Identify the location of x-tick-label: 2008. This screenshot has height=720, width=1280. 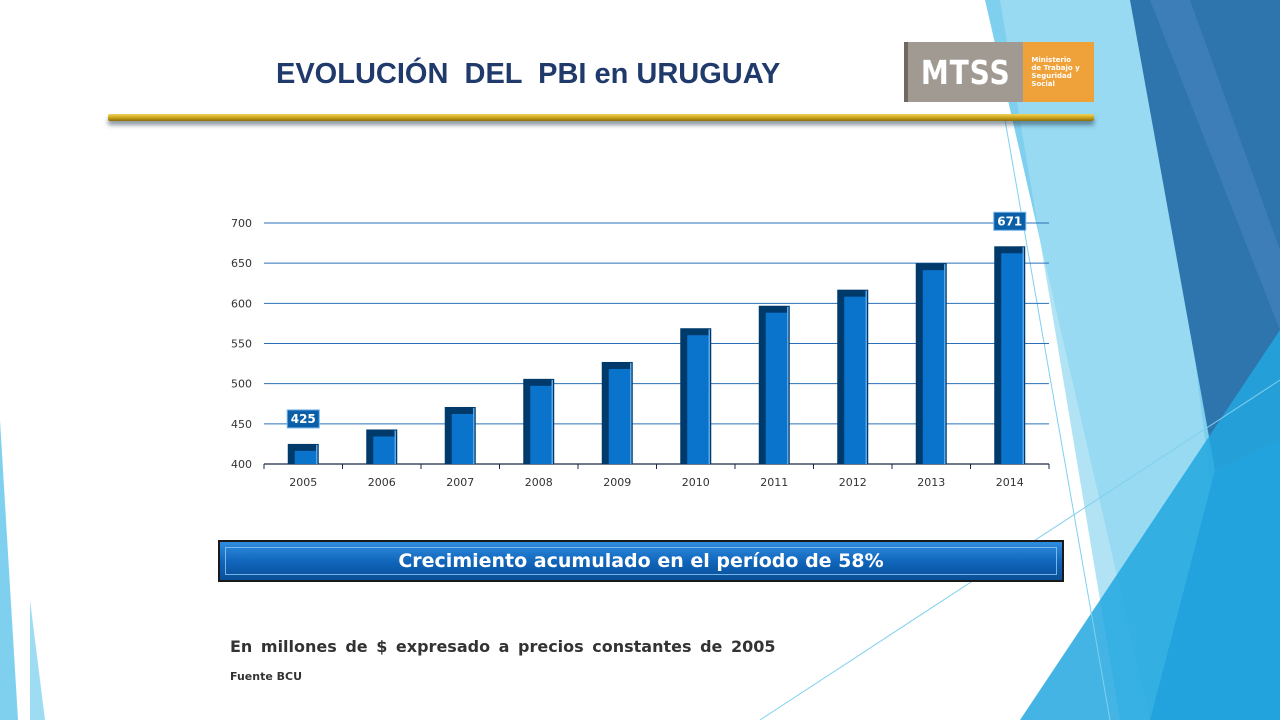
(539, 482).